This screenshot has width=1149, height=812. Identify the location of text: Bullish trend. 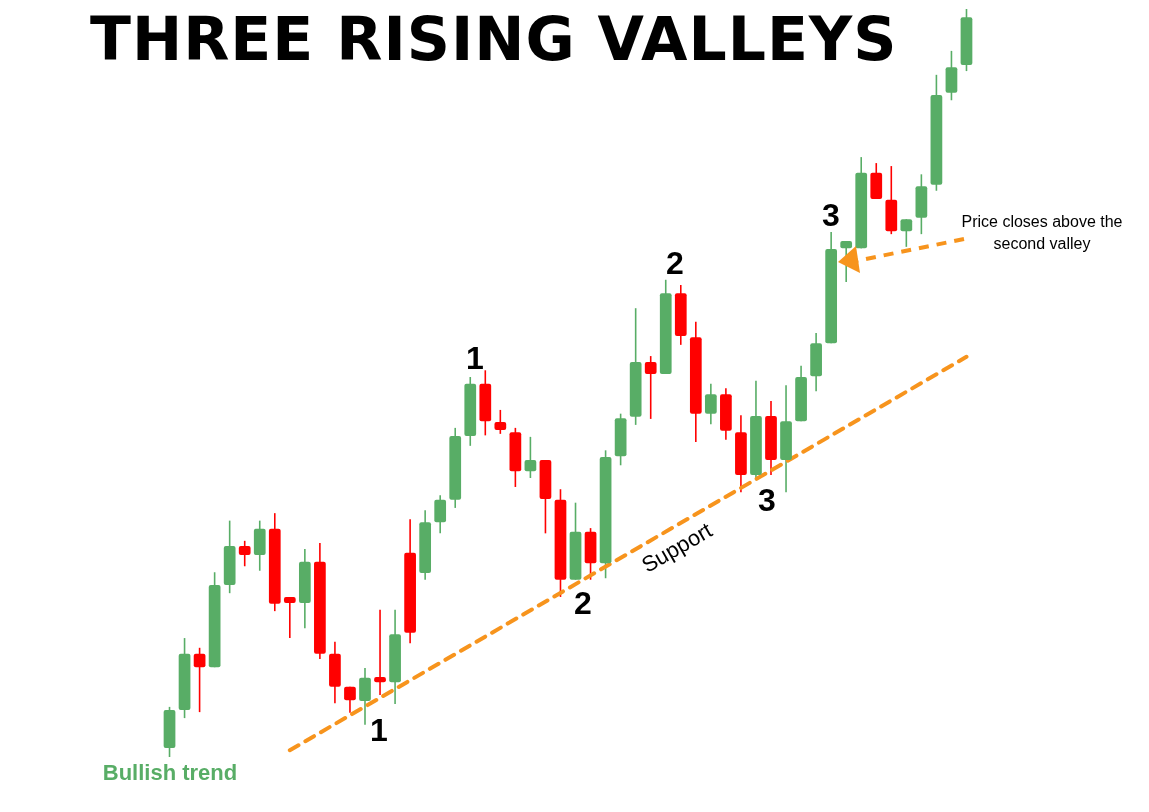
(170, 773).